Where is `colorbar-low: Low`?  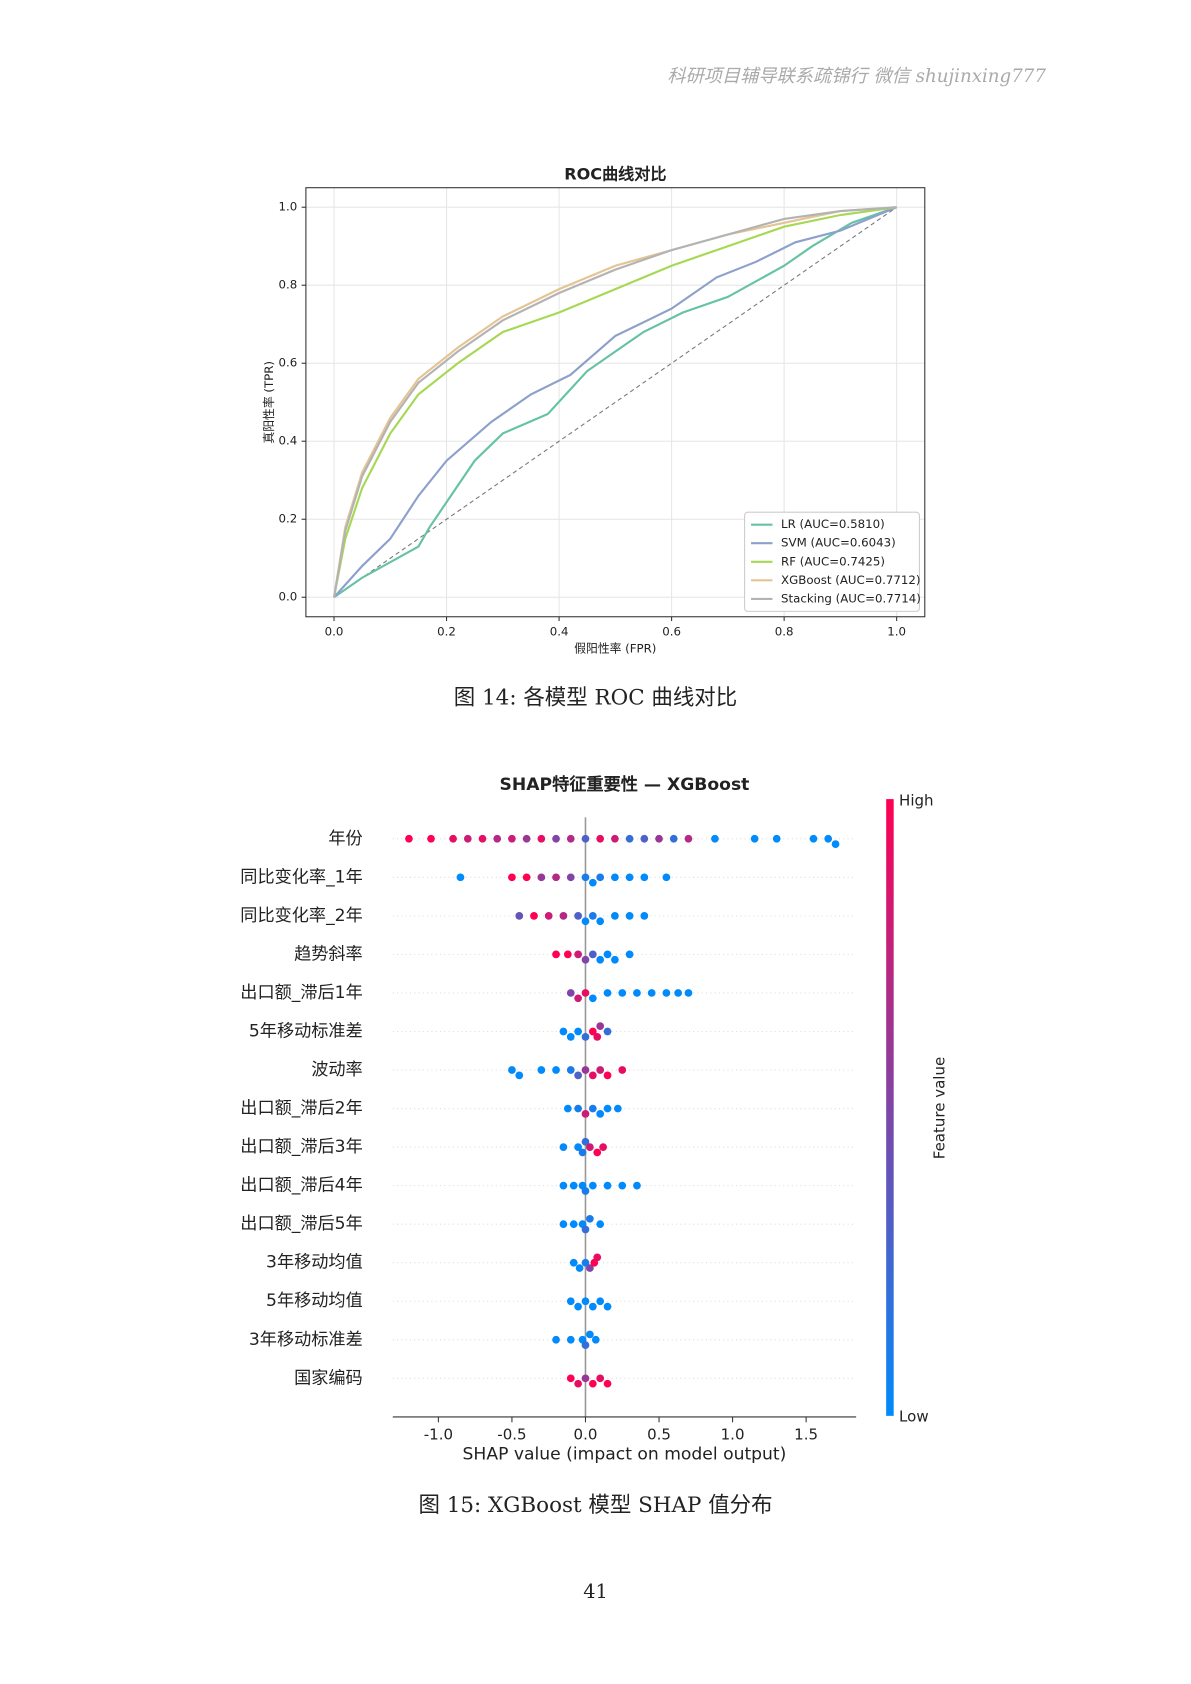 colorbar-low: Low is located at coordinates (914, 1416).